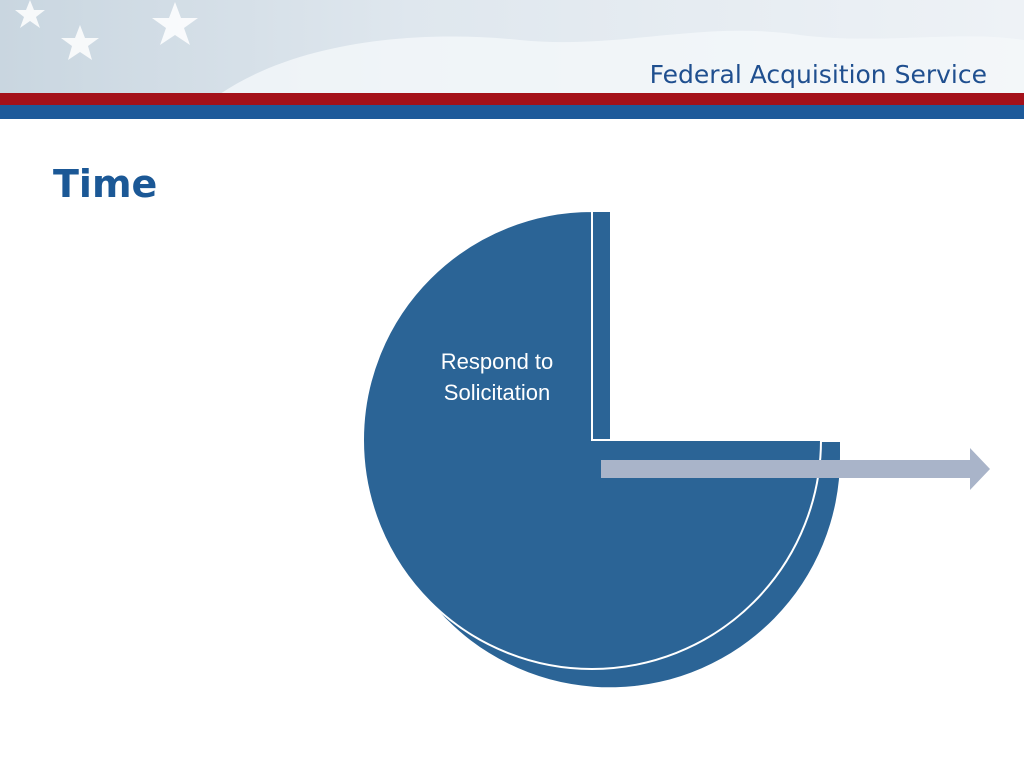 This screenshot has width=1024, height=768. I want to click on red-stripe, so click(512, 99).